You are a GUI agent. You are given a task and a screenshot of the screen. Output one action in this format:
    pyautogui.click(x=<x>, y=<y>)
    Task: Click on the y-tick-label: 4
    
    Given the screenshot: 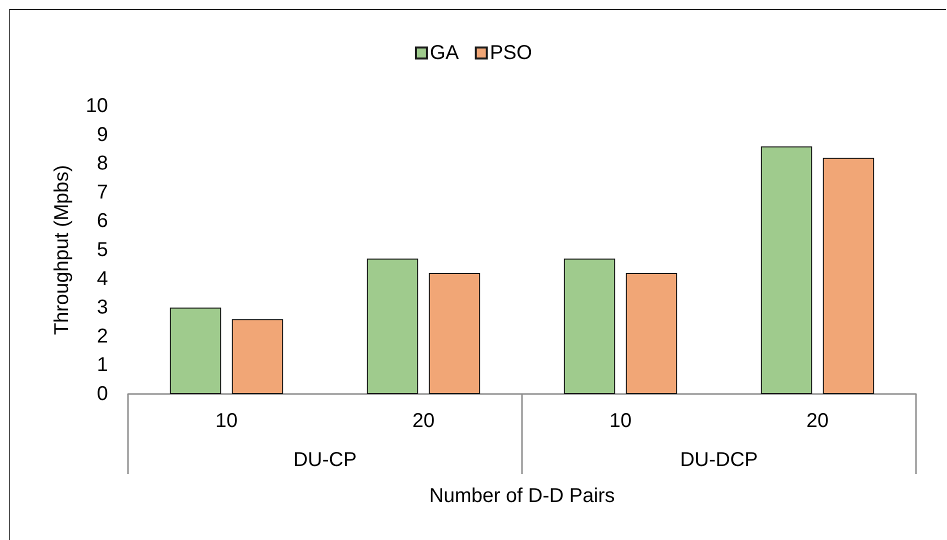 What is the action you would take?
    pyautogui.click(x=102, y=279)
    